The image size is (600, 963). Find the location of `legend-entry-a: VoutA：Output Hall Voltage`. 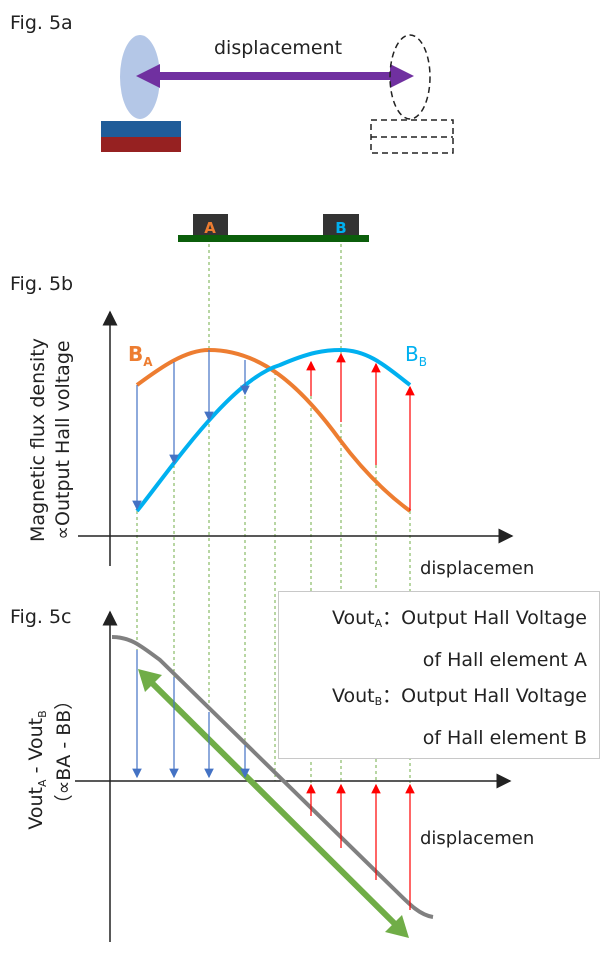

legend-entry-a: VoutA：Output Hall Voltage is located at coordinates (459, 618).